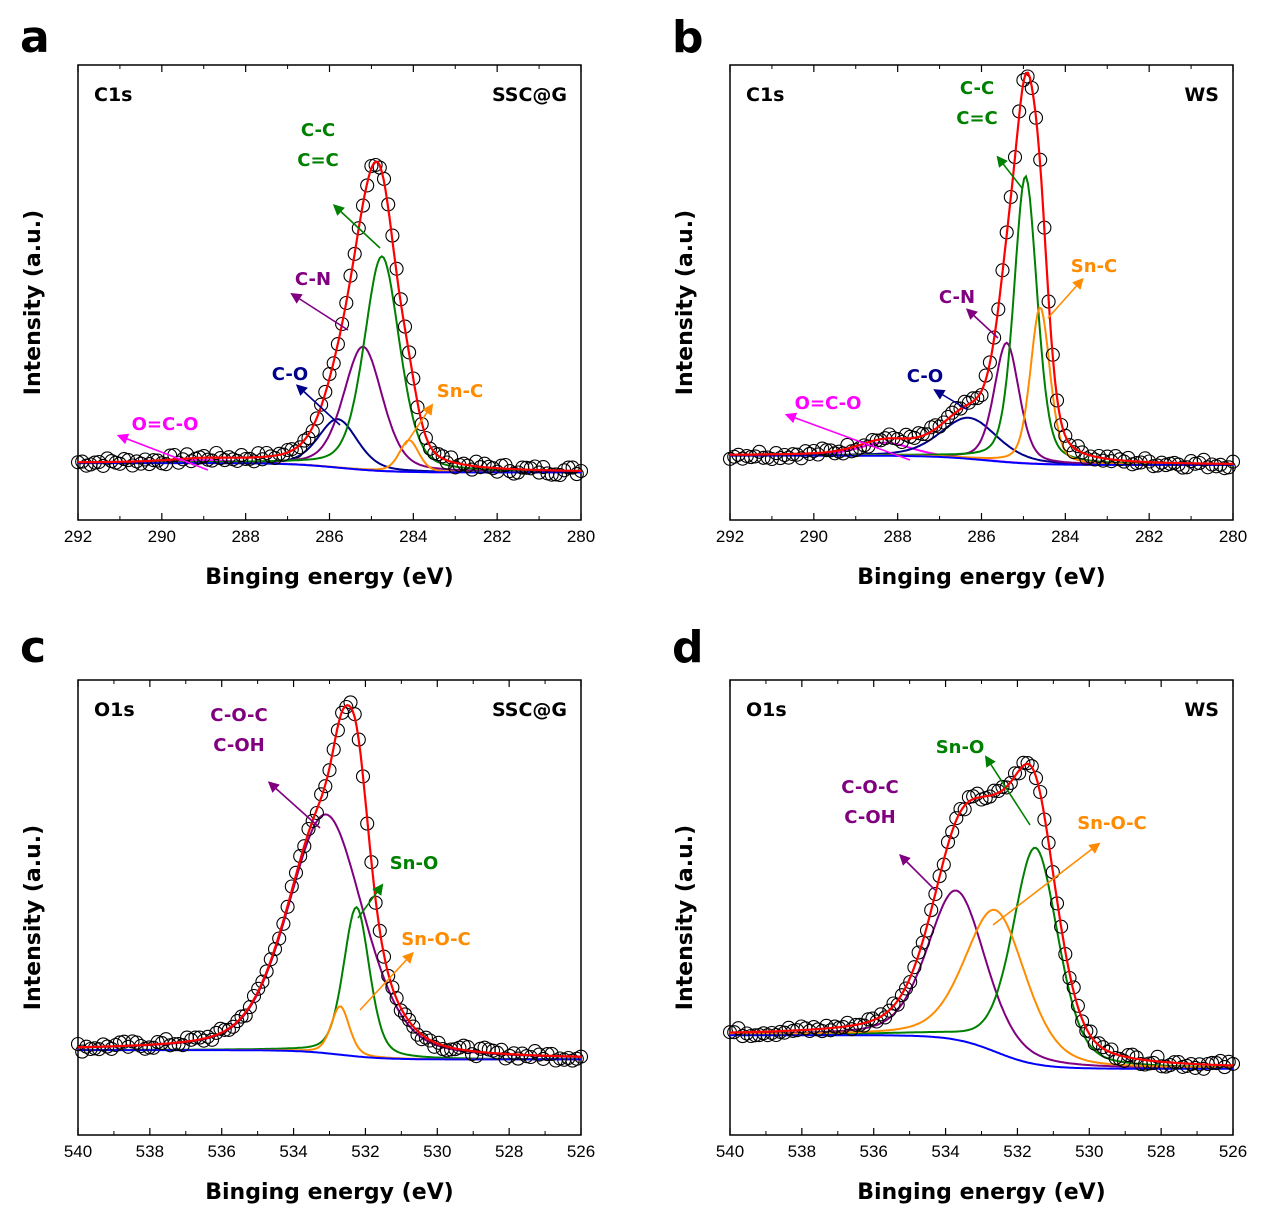 The image size is (1270, 1226). What do you see at coordinates (460, 391) in the screenshot?
I see `peak-label-line: Sn-C` at bounding box center [460, 391].